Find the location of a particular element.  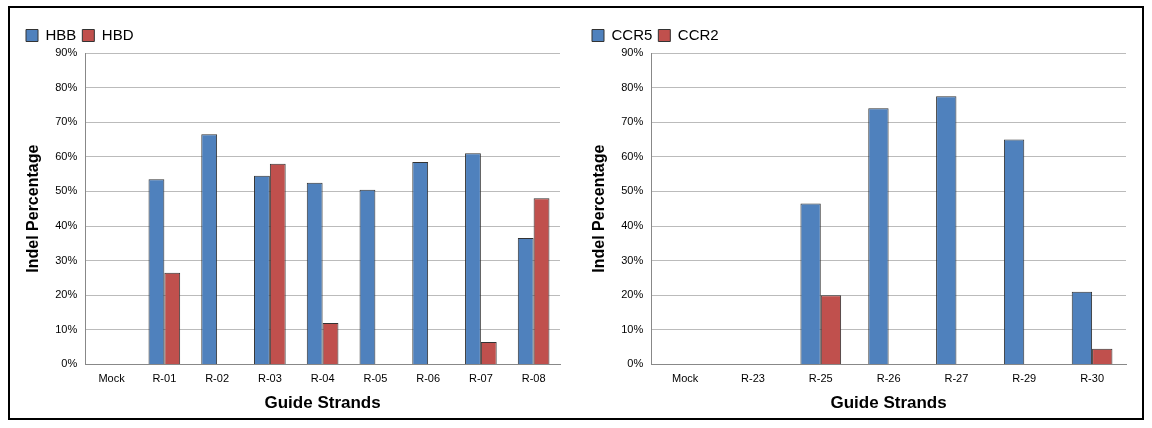

x-tick-label: R-30 is located at coordinates (1092, 378).